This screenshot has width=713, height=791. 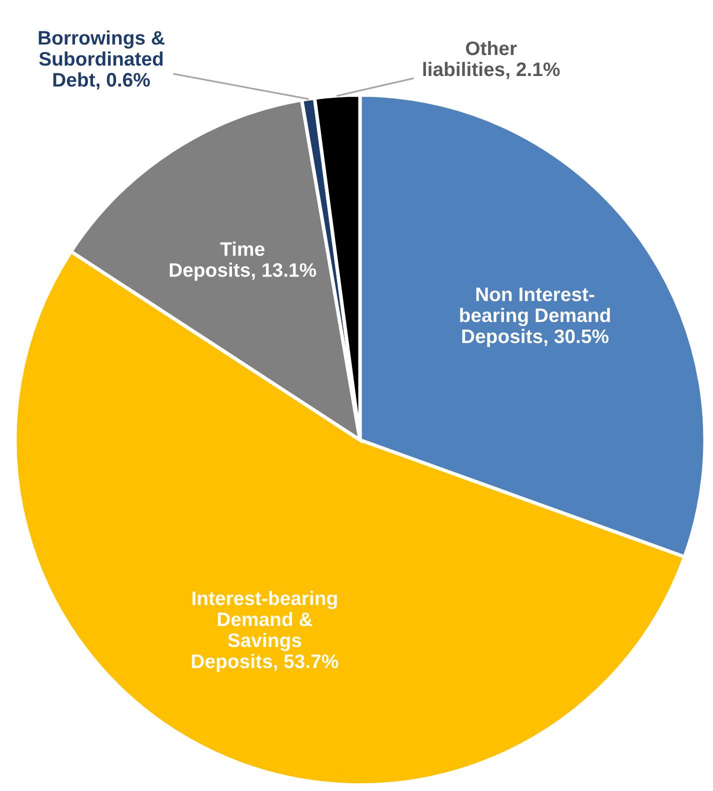 What do you see at coordinates (101, 60) in the screenshot?
I see `slice-label: Borrowings & Subordinated Debt, 0.6%` at bounding box center [101, 60].